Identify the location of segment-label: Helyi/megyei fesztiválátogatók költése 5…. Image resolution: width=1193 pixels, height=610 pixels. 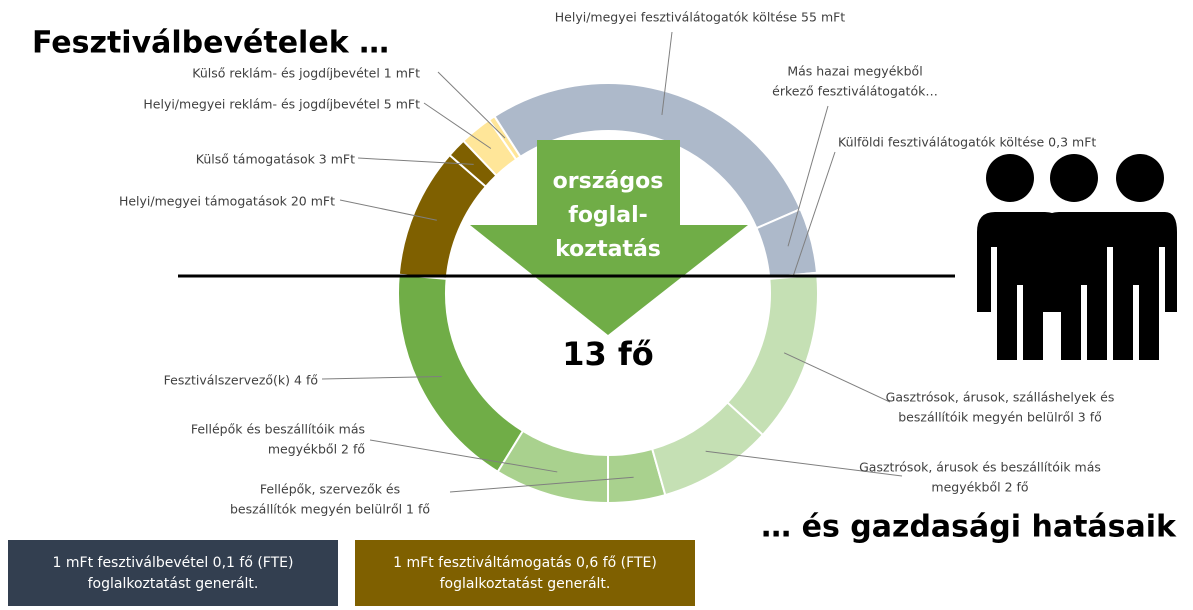
(700, 17).